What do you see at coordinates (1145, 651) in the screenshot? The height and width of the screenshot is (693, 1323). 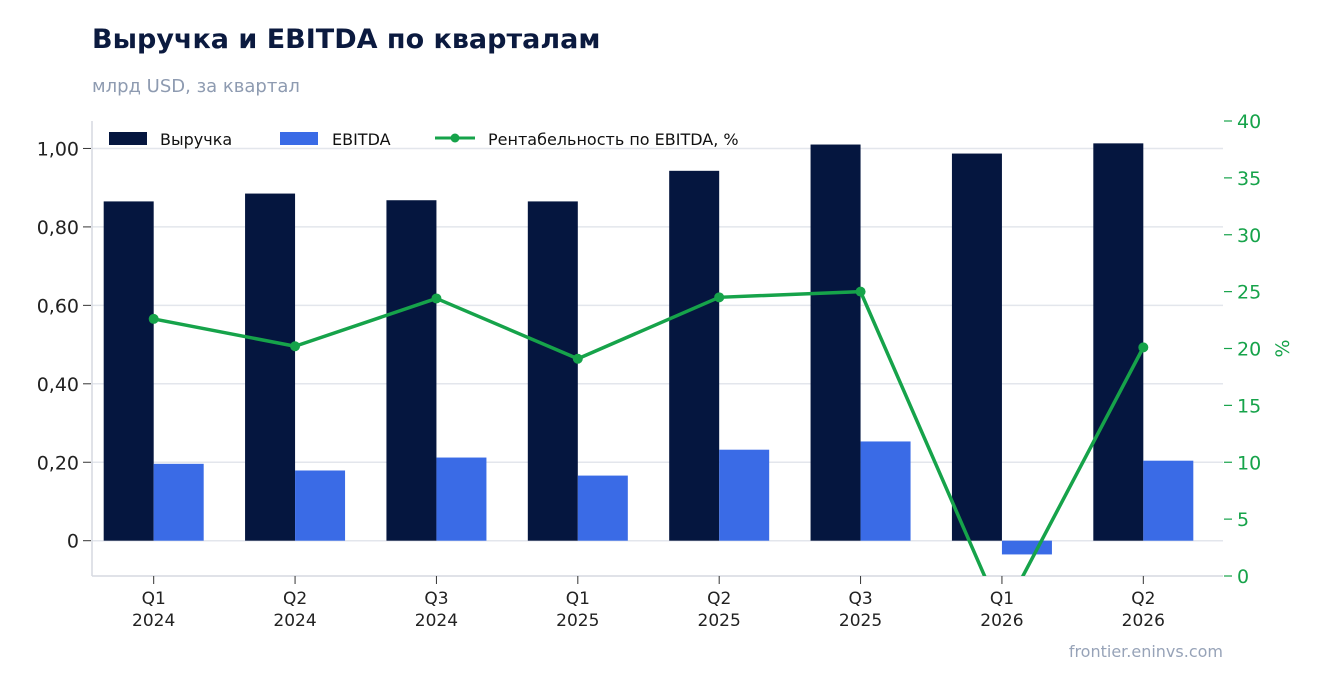 I see `source-footer: frontier.eninvs.com` at bounding box center [1145, 651].